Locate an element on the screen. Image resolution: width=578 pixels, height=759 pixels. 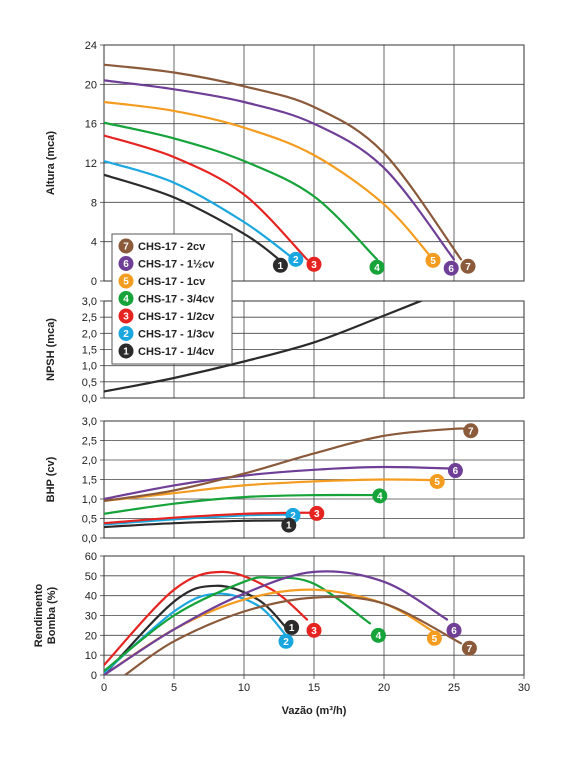
series-7-marker: 7 is located at coordinates (471, 431).